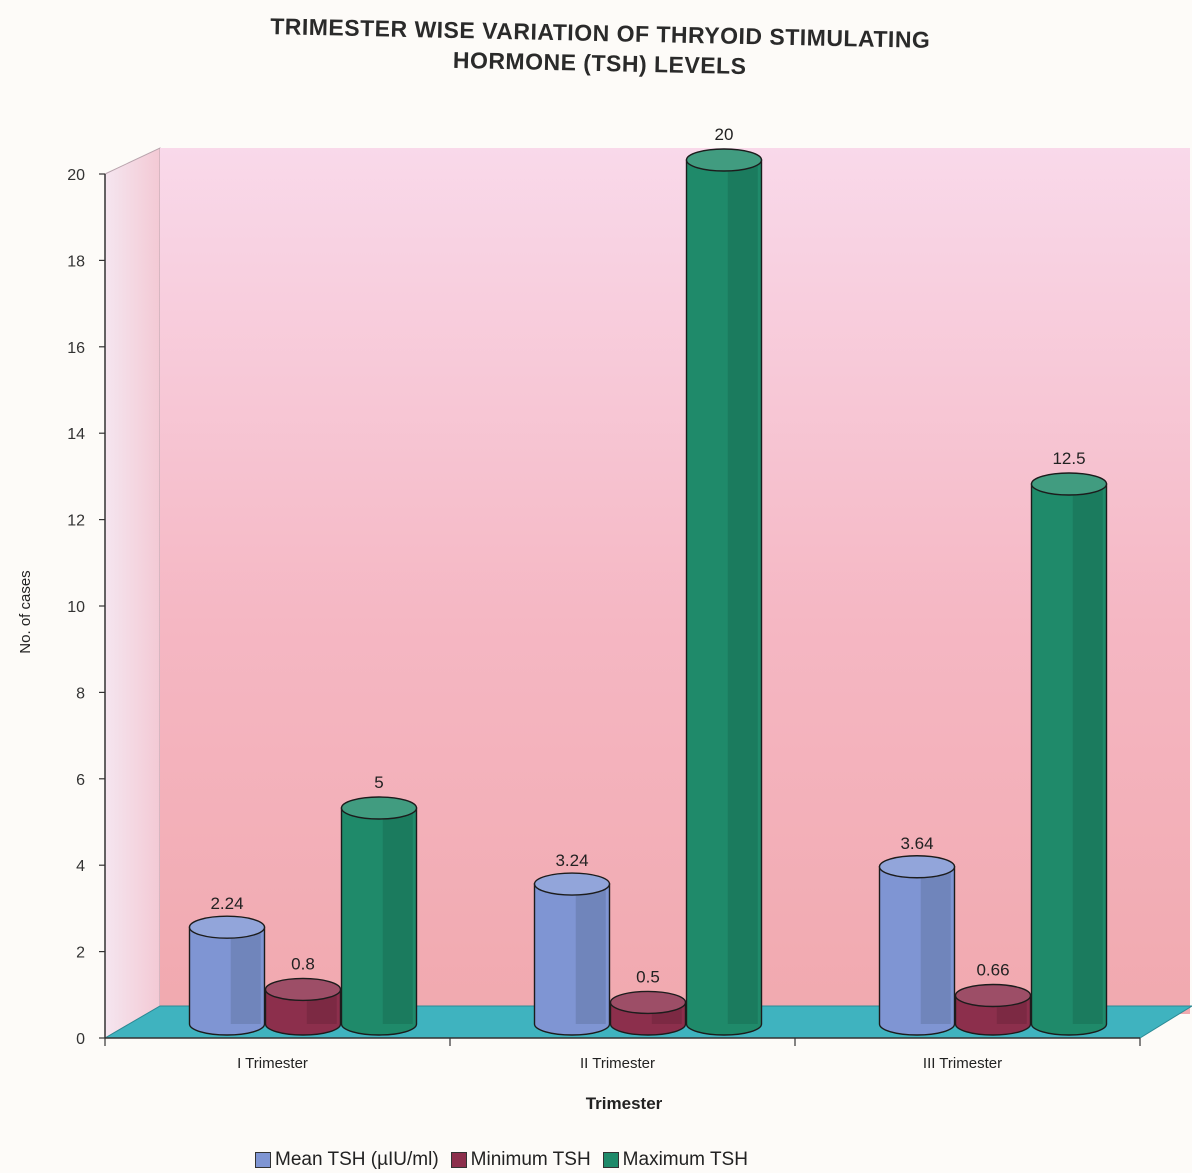 The image size is (1192, 1173). What do you see at coordinates (357, 1159) in the screenshot?
I see `legend-label: Mean TSH (µIU/ml)` at bounding box center [357, 1159].